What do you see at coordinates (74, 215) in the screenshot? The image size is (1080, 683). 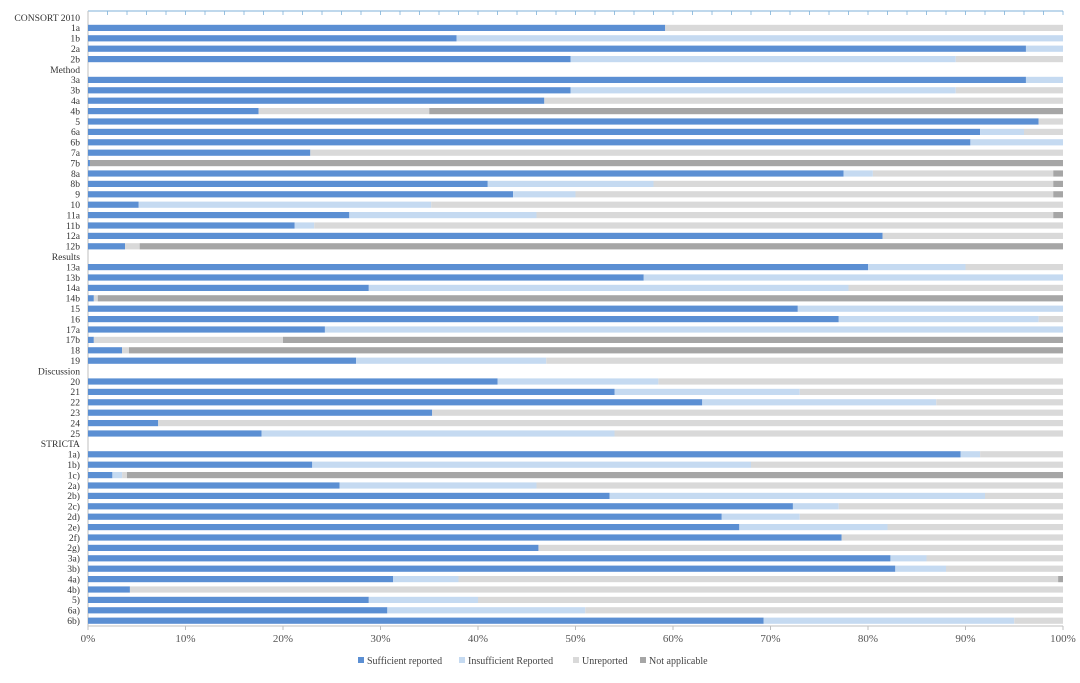 I see `row-label: 11a` at bounding box center [74, 215].